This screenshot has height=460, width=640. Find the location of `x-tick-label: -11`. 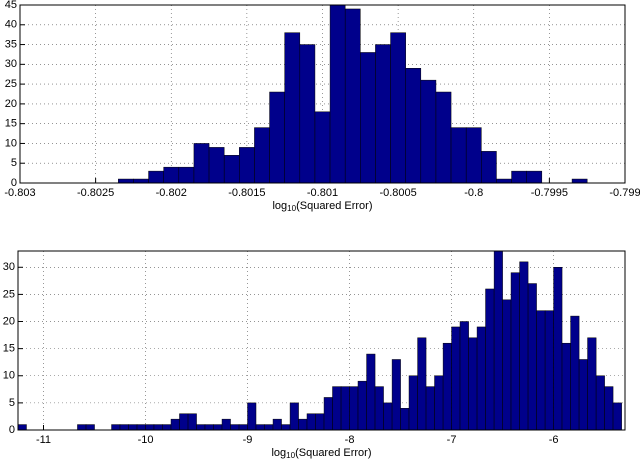

x-tick-label: -11 is located at coordinates (43, 440).